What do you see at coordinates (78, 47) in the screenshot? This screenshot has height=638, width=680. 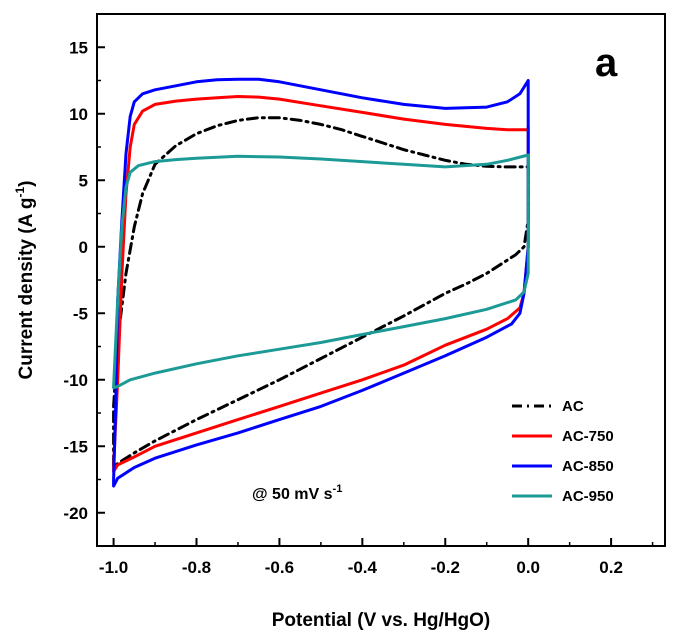 I see `y-tick-label: 15` at bounding box center [78, 47].